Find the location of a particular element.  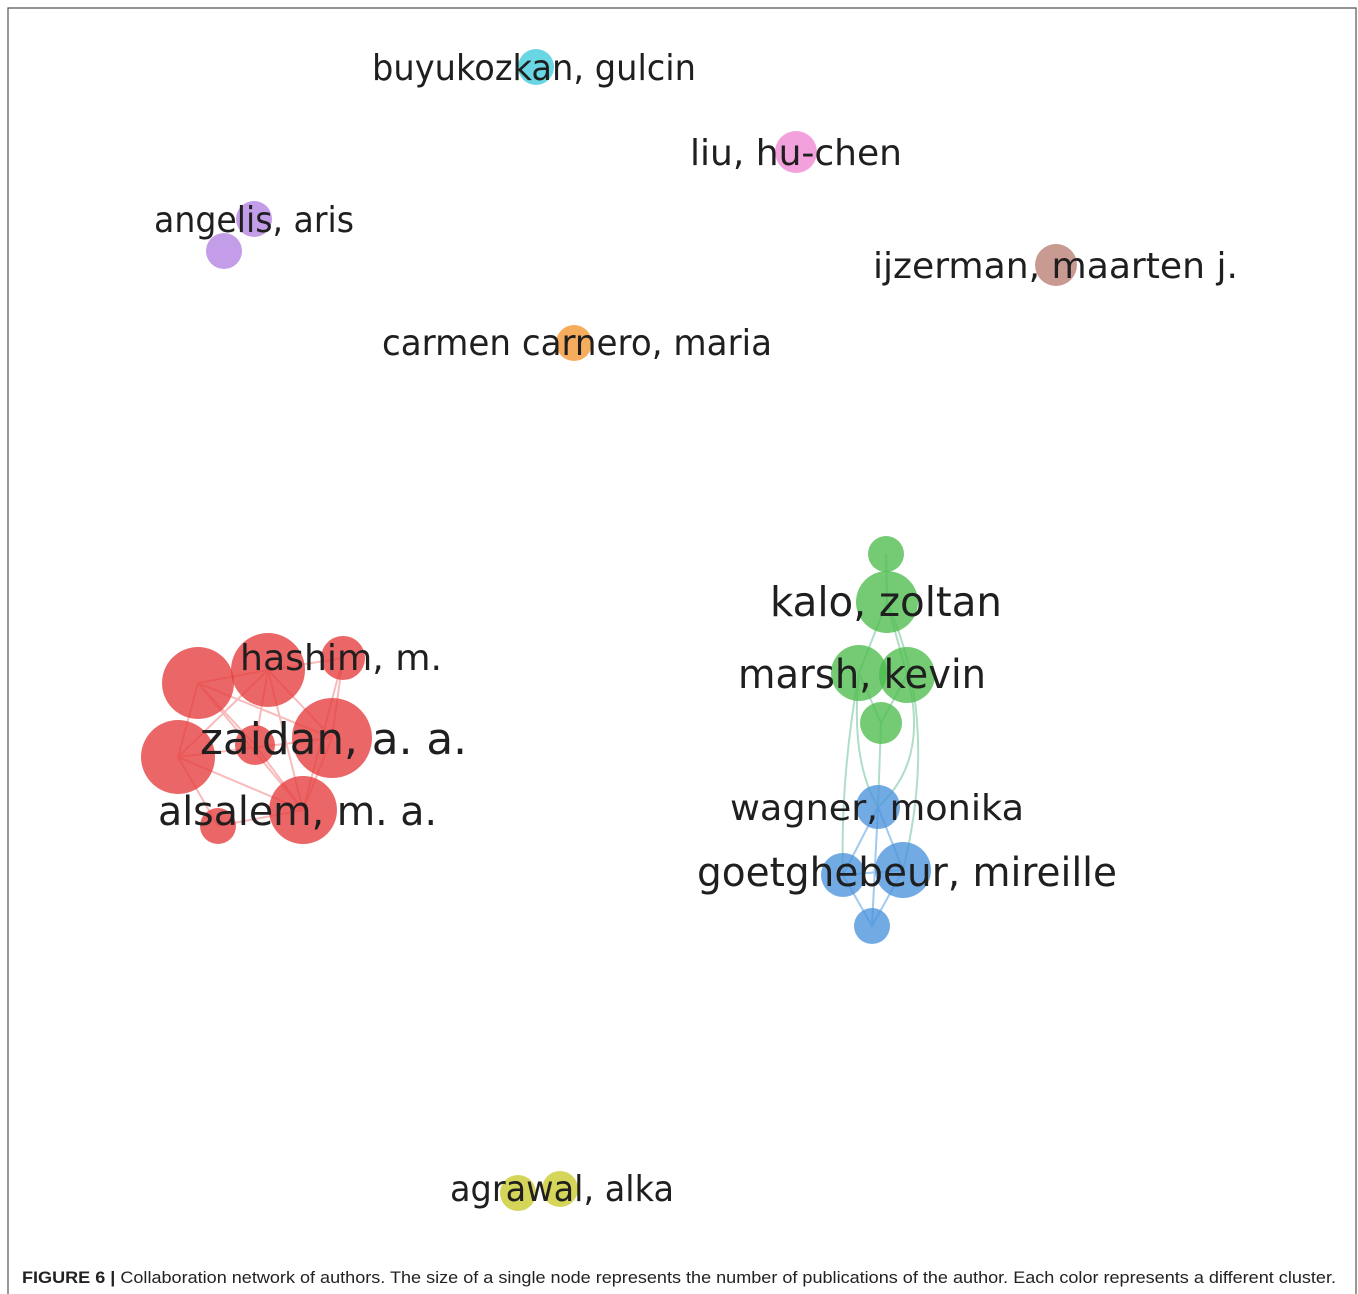

node-label: alsalem, m. a. is located at coordinates (297, 812).